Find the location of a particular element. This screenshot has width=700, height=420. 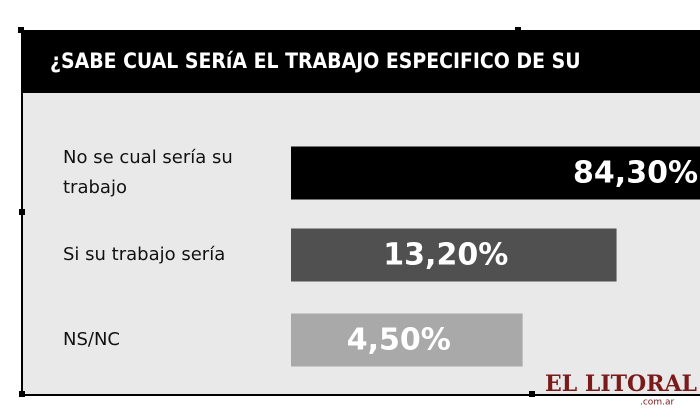

watermark: EL LITORAL is located at coordinates (621, 384).